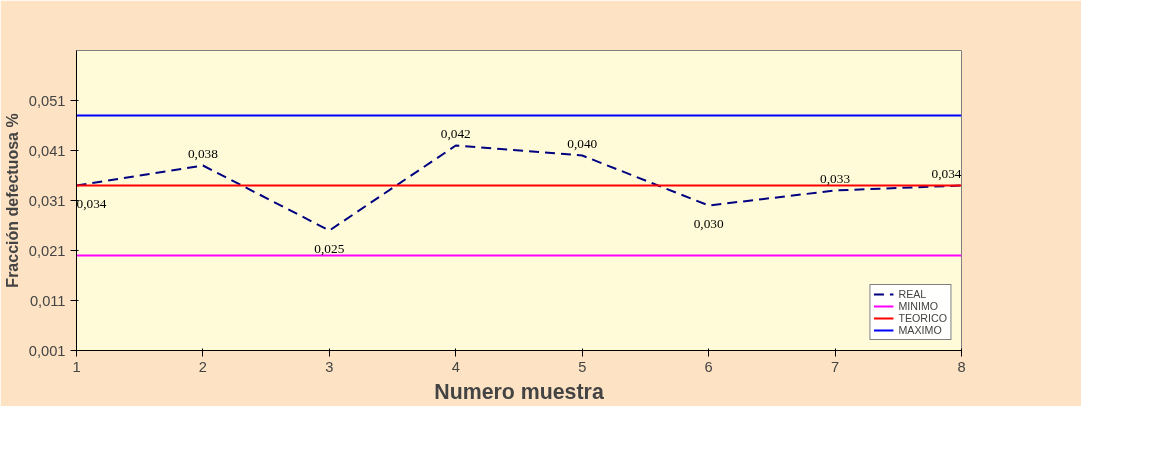  Describe the element at coordinates (47, 150) in the screenshot. I see `y-tick-label: 0,041` at that location.